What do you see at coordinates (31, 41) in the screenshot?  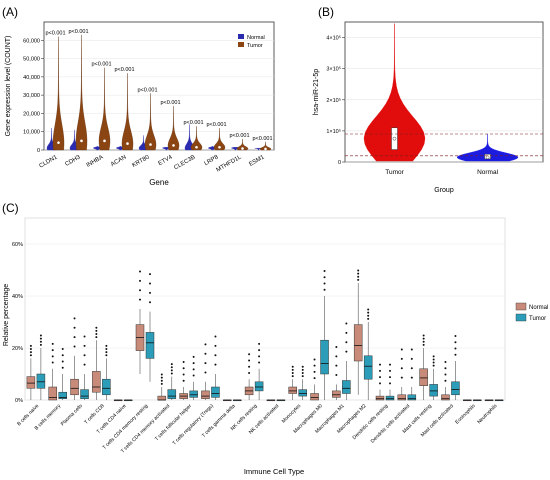 I see `panel-a-ytick-label: 60,000` at bounding box center [31, 41].